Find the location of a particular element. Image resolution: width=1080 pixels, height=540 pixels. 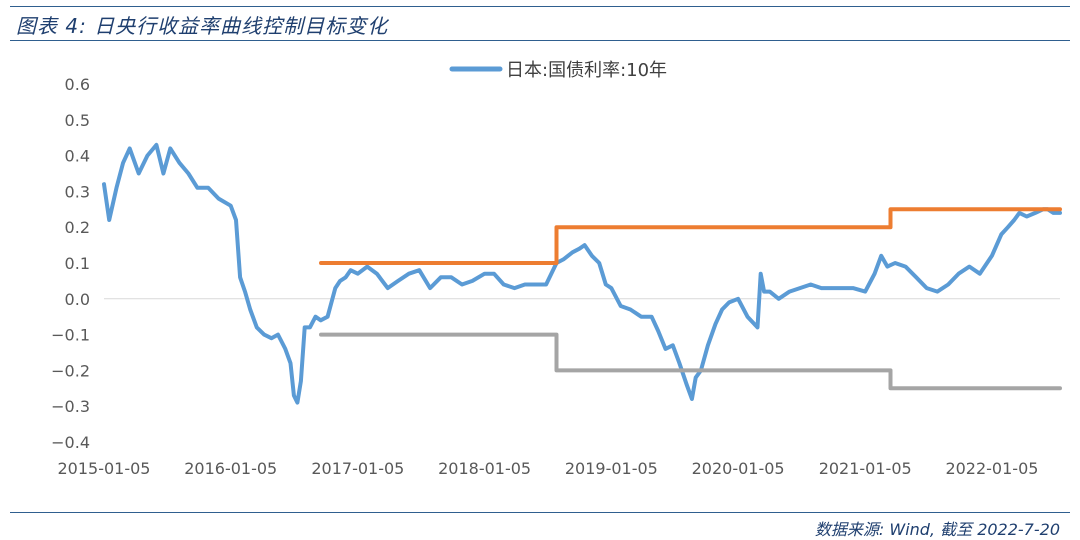

y-tick-label: −0.2 is located at coordinates (70, 370).